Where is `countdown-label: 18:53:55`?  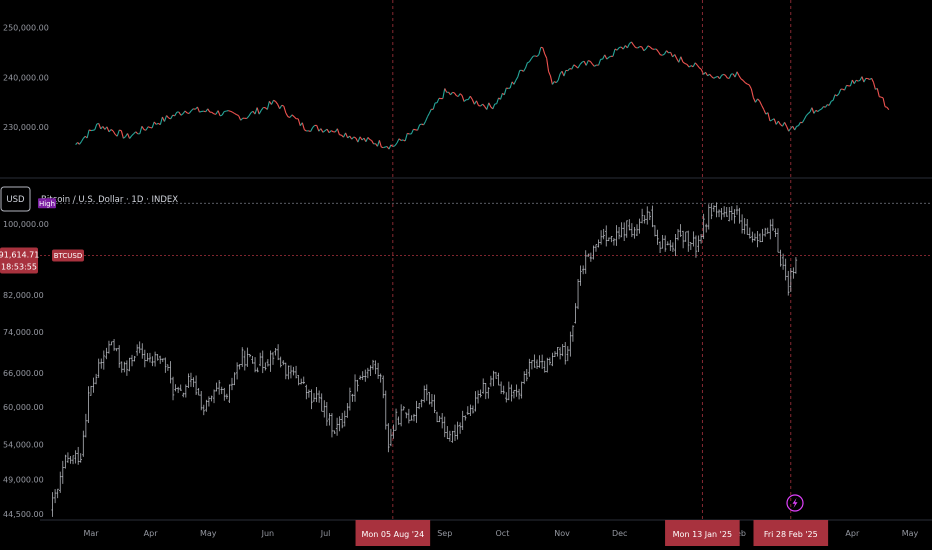
countdown-label: 18:53:55 is located at coordinates (19, 266).